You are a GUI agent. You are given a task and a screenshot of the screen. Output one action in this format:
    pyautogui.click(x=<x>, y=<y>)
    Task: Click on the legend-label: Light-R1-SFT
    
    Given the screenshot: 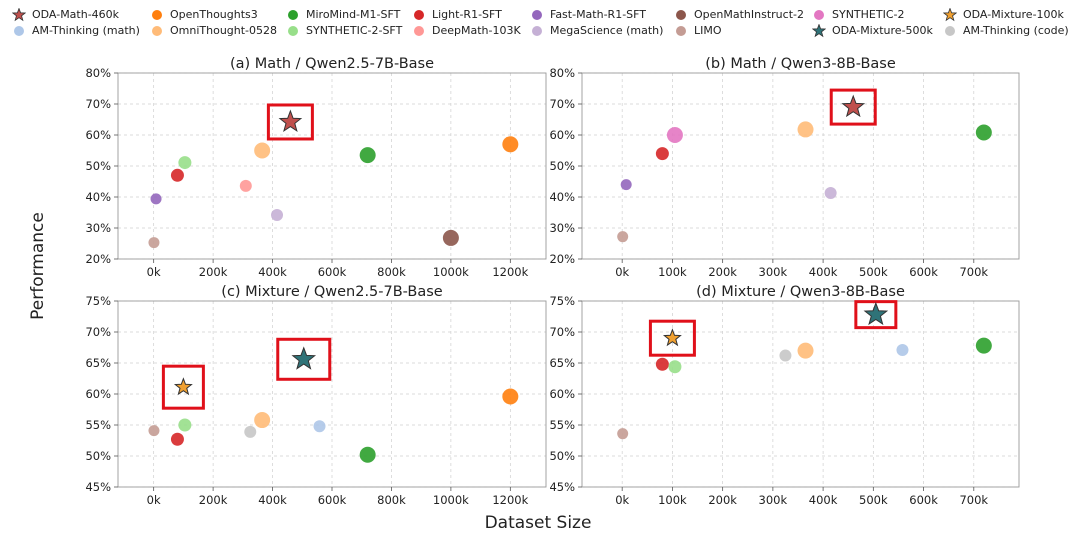 What is the action you would take?
    pyautogui.click(x=467, y=14)
    